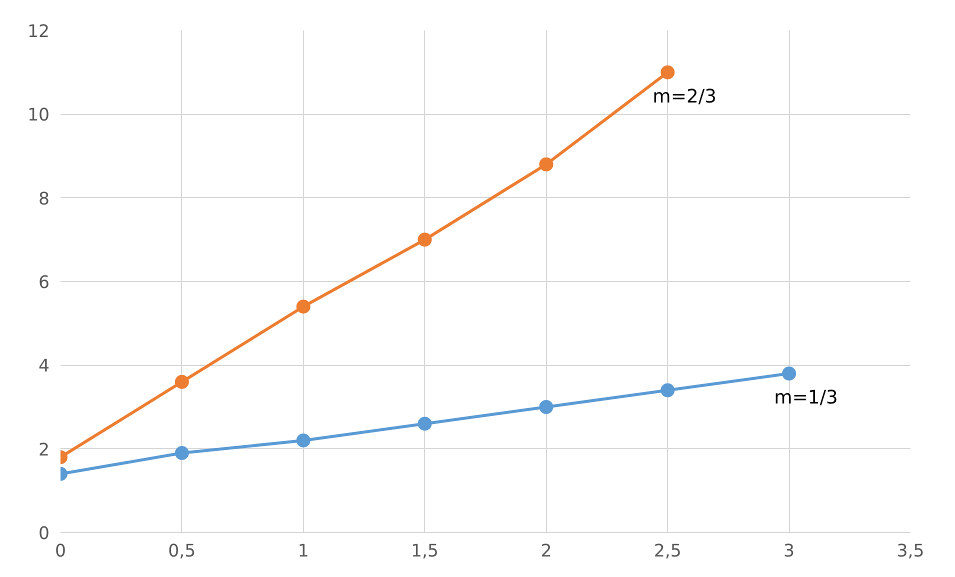  I want to click on y-tick-label: 0, so click(44, 534).